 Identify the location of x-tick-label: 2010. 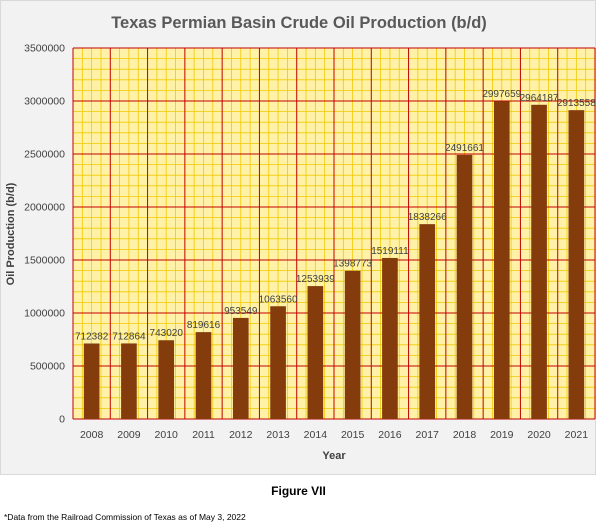
(167, 435).